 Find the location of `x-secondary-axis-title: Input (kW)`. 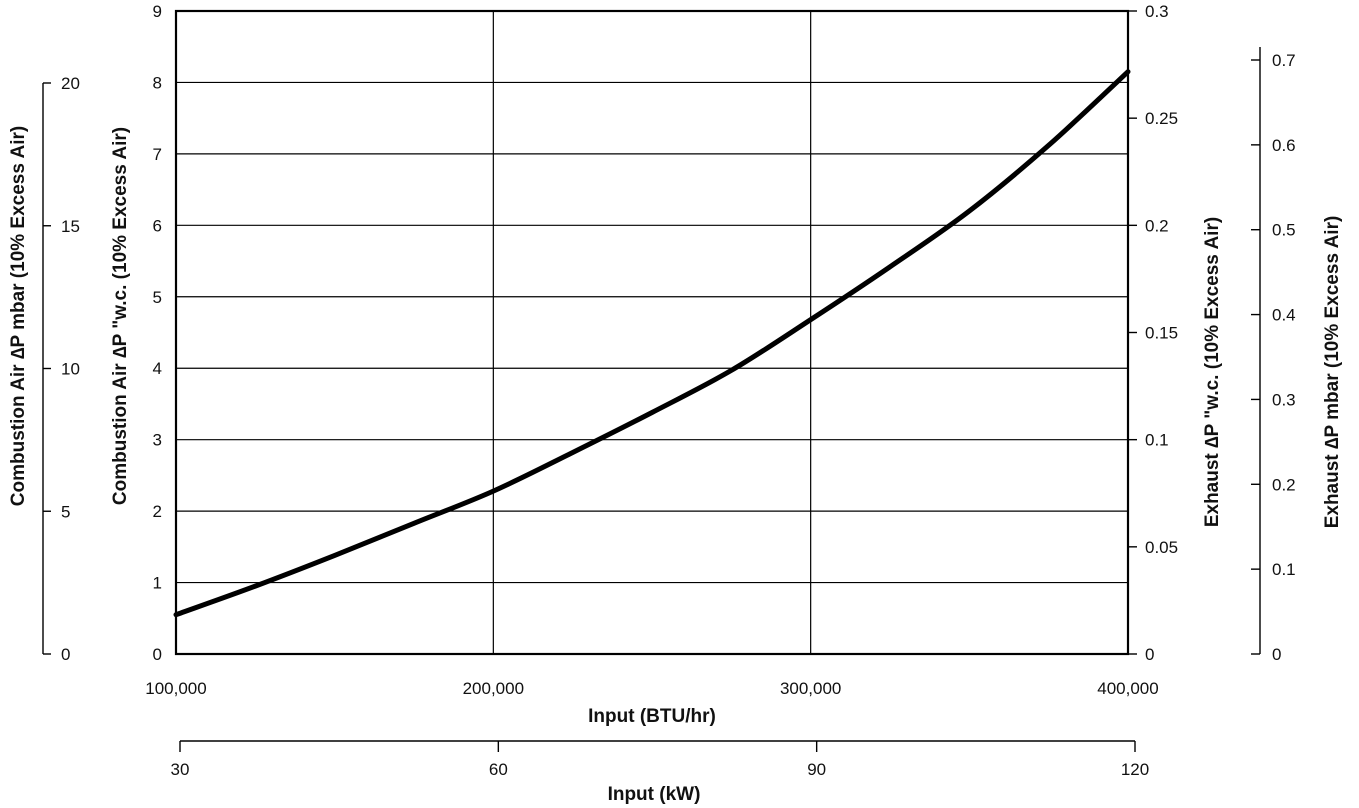

x-secondary-axis-title: Input (kW) is located at coordinates (654, 794).